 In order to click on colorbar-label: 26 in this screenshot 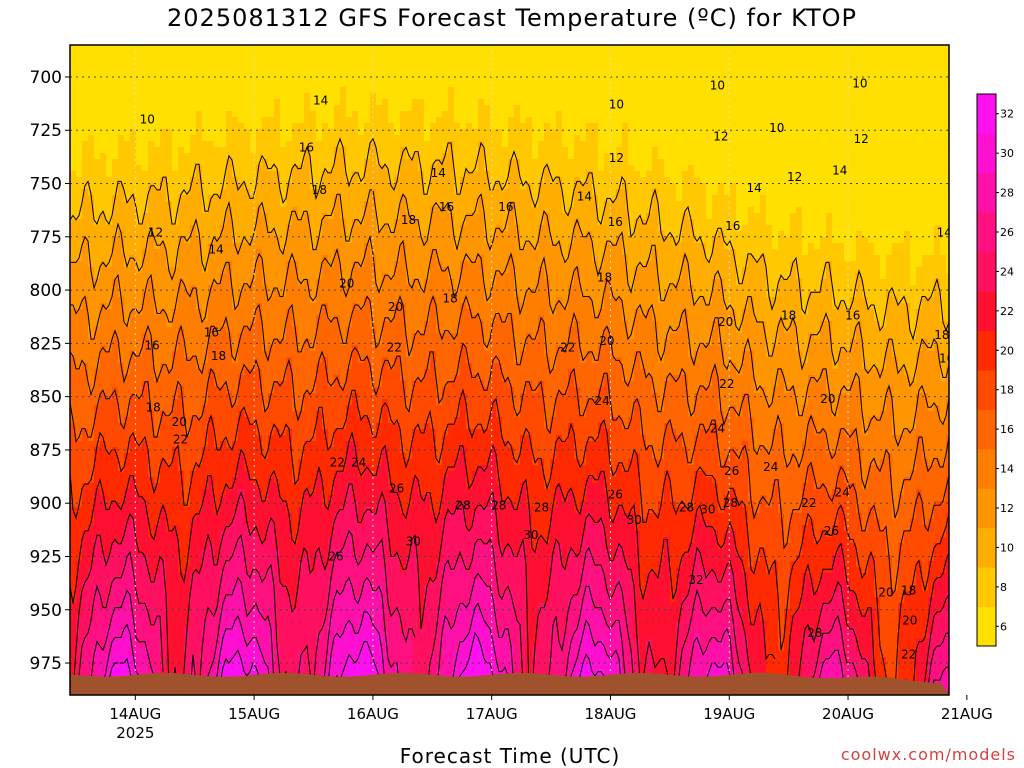, I will do `click(1007, 232)`.